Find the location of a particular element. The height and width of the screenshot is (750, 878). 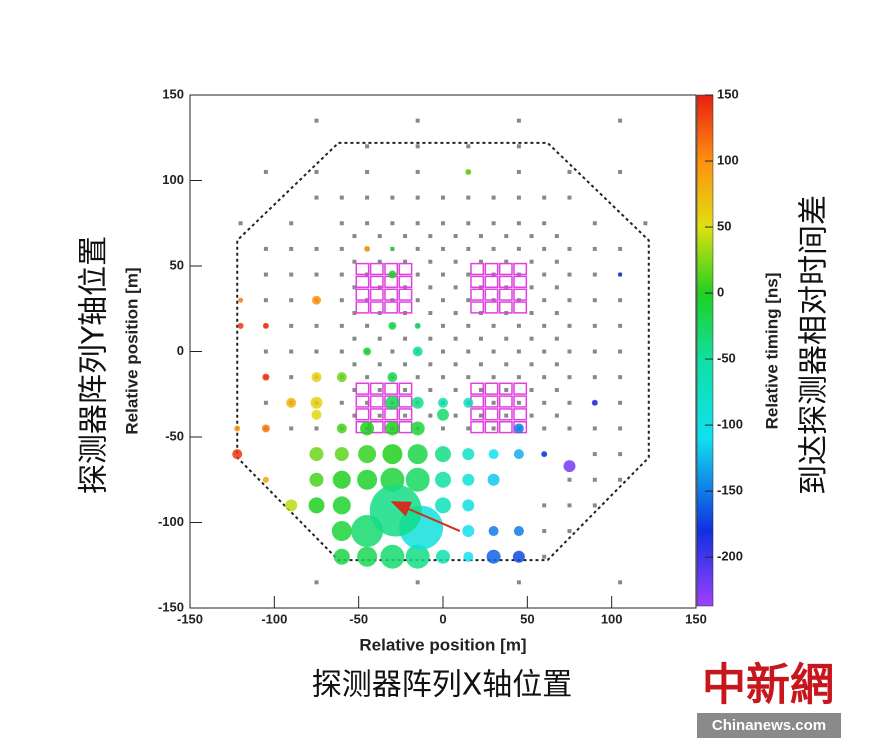

watermark: 中新網 is located at coordinates (768, 685).